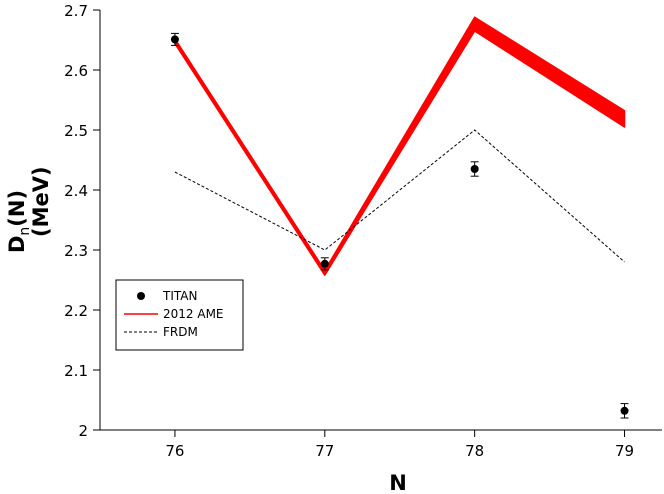 This screenshot has height=494, width=664. I want to click on y-tick-label: 2.2, so click(76, 311).